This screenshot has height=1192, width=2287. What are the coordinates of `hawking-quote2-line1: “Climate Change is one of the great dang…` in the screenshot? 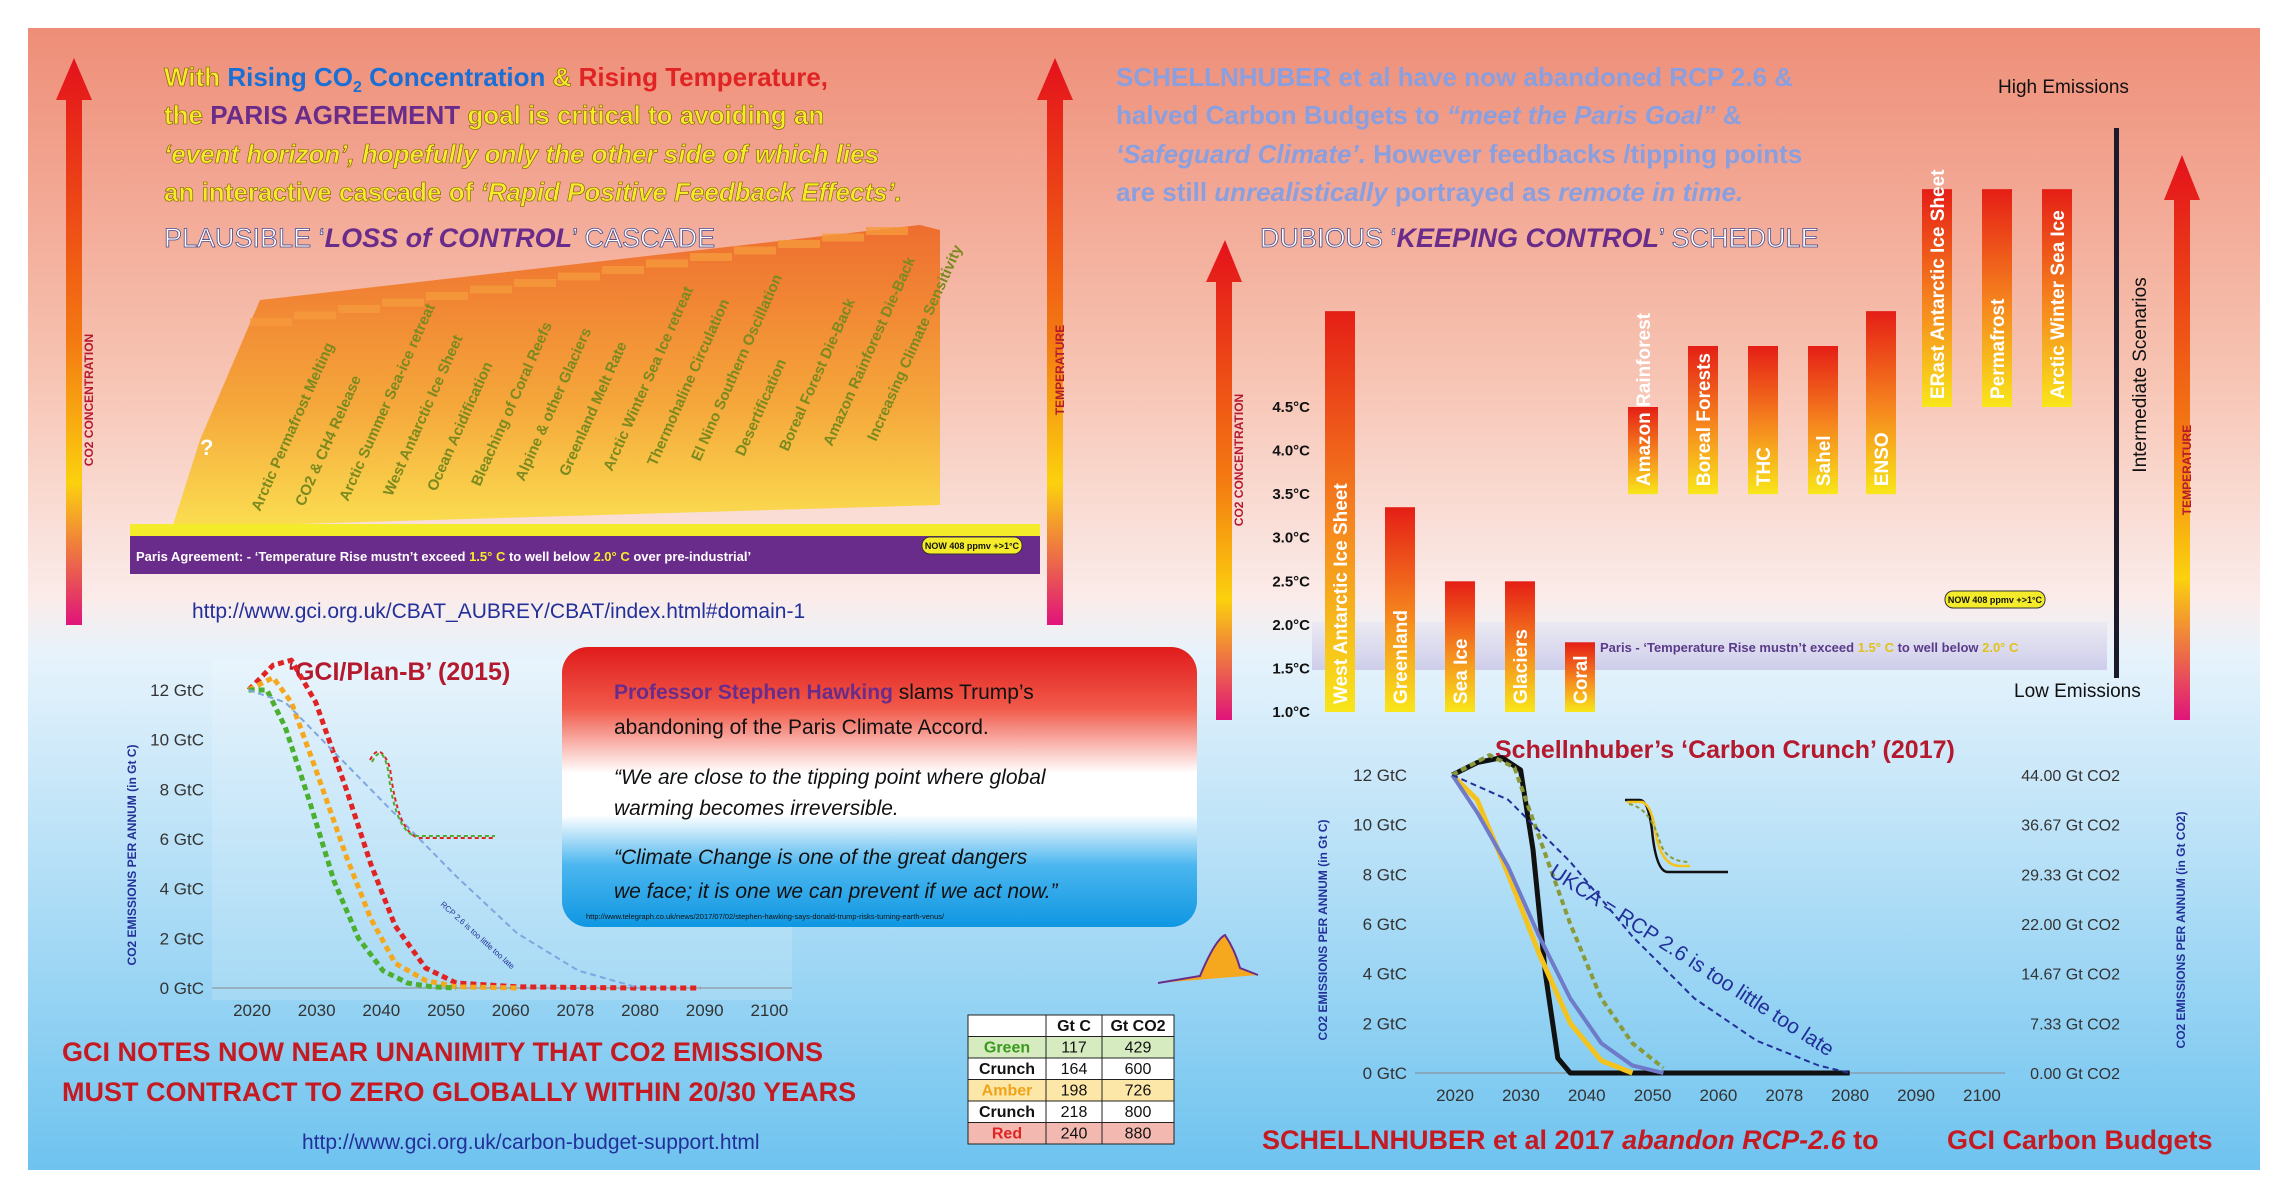 It's located at (821, 857).